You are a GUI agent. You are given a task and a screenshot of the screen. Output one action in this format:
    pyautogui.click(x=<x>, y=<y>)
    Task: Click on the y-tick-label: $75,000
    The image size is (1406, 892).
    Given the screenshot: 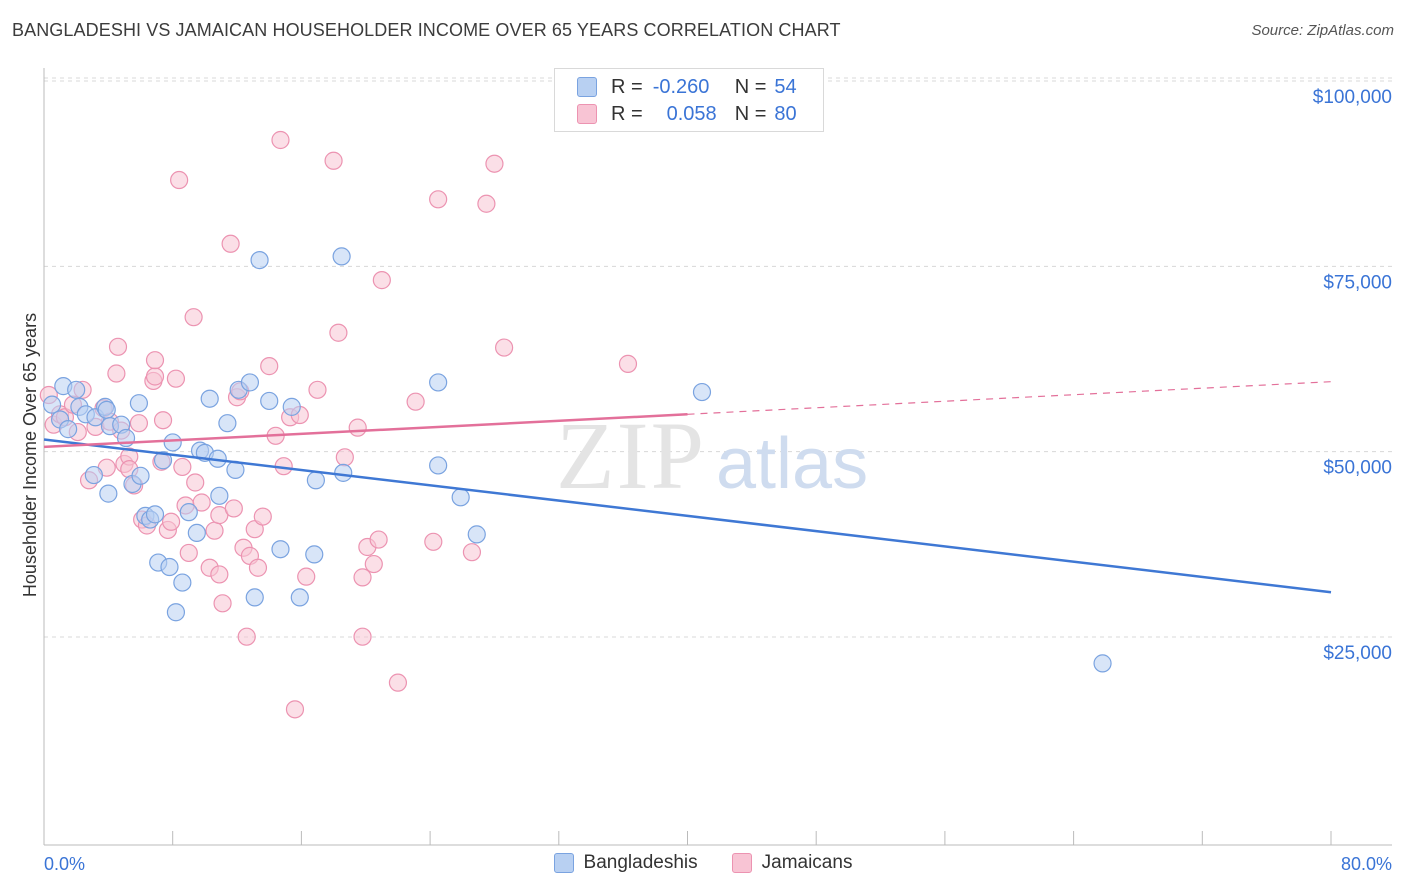 What is the action you would take?
    pyautogui.click(x=1357, y=282)
    